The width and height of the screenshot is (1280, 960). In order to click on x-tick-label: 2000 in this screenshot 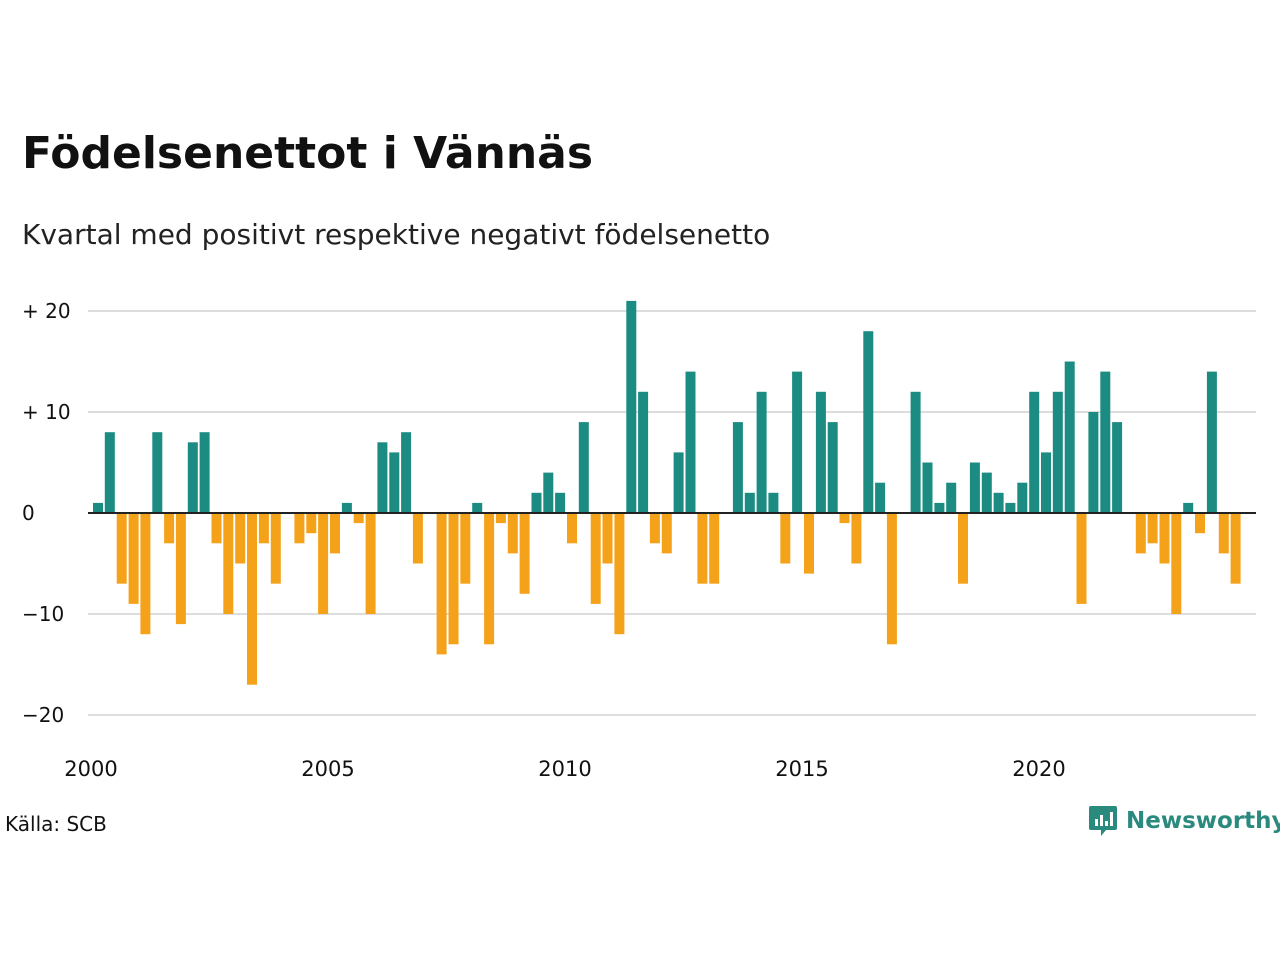, I will do `click(90, 769)`.